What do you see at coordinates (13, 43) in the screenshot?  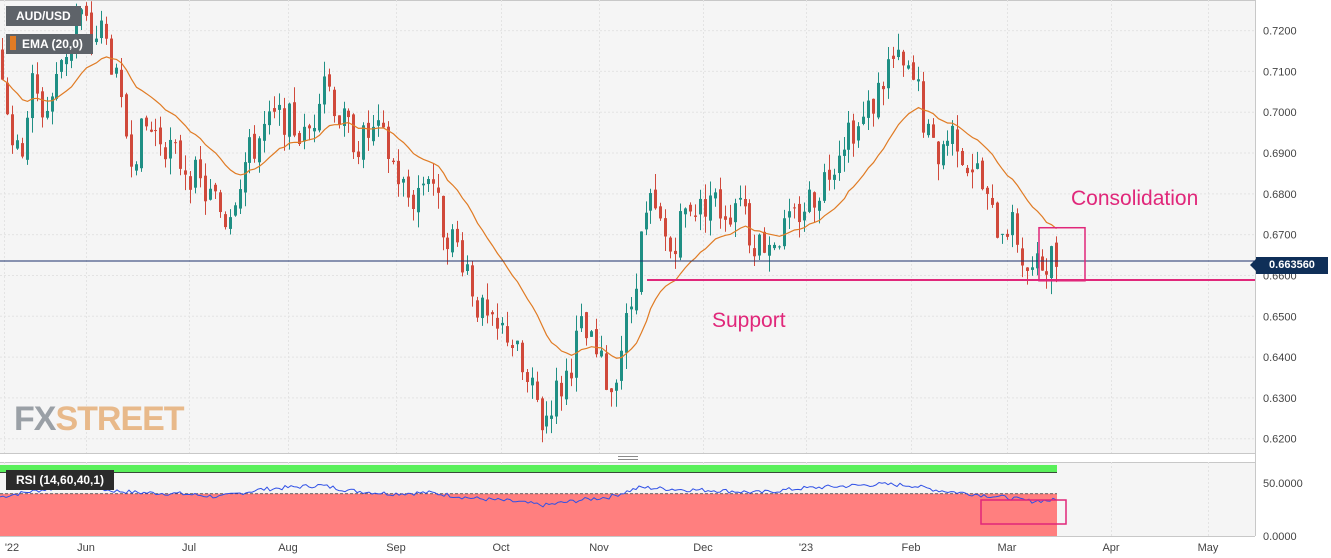 I see `ema-swatch` at bounding box center [13, 43].